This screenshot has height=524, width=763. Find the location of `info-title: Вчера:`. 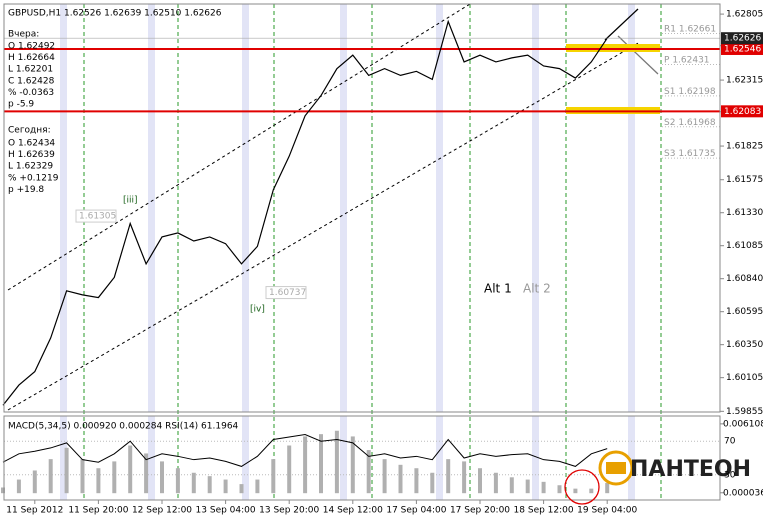

info-title: Вчера: is located at coordinates (23, 35).